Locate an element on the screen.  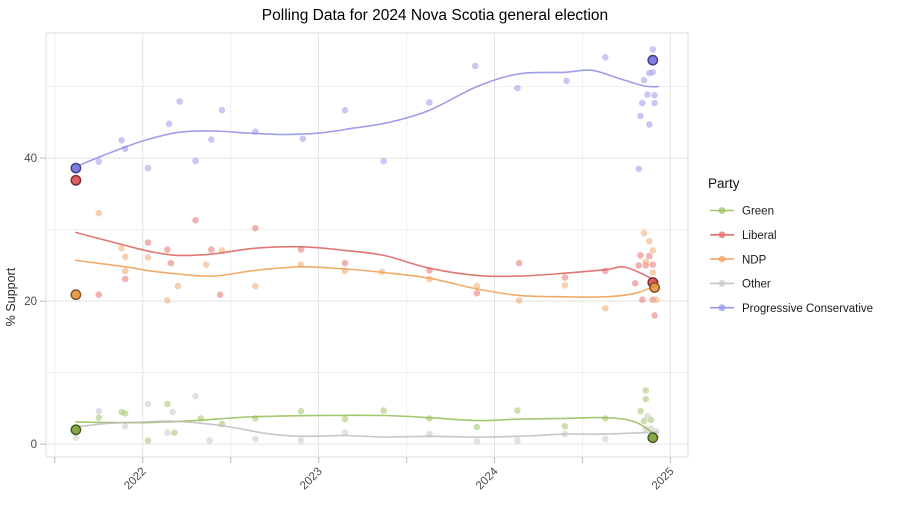
legend-item-liberal: Liberal is located at coordinates (743, 236).